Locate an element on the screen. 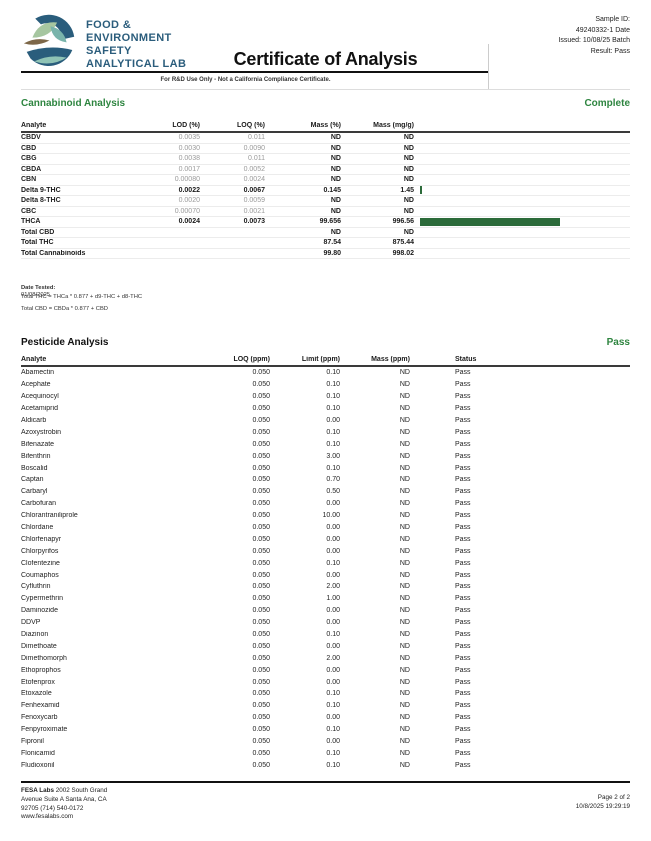 The height and width of the screenshot is (841, 651). mass-mgg-cell: 1.45 is located at coordinates (407, 190).